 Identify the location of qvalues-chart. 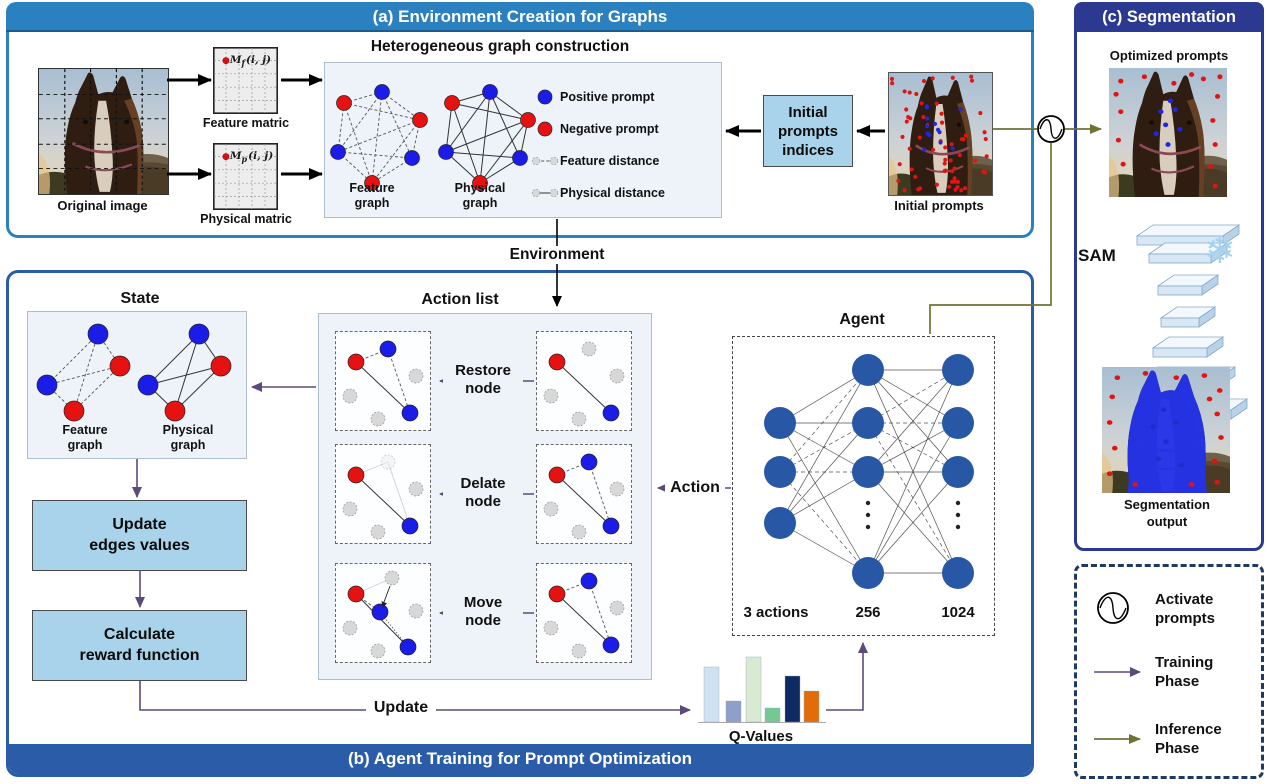
(762, 689).